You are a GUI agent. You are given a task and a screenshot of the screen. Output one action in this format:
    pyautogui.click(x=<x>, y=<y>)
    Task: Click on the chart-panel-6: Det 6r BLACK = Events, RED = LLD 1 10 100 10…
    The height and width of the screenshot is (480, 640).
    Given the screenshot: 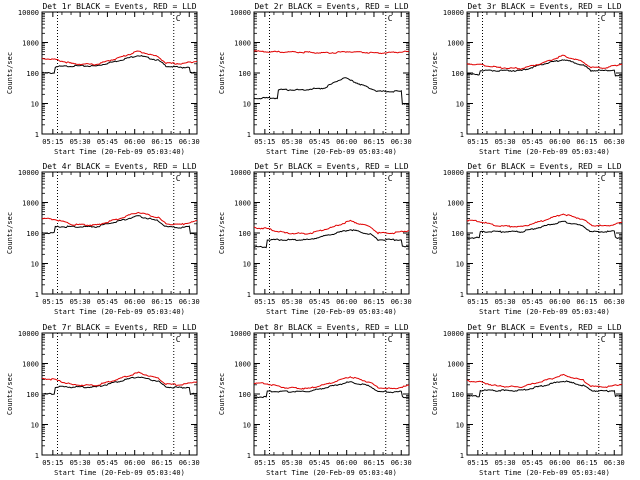 What is the action you would take?
    pyautogui.click(x=528, y=239)
    